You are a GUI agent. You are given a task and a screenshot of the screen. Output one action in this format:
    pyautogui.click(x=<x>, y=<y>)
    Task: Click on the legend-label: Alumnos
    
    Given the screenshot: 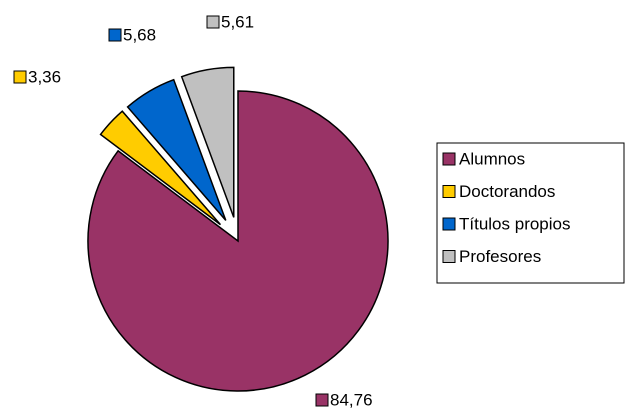 What is the action you would take?
    pyautogui.click(x=492, y=158)
    